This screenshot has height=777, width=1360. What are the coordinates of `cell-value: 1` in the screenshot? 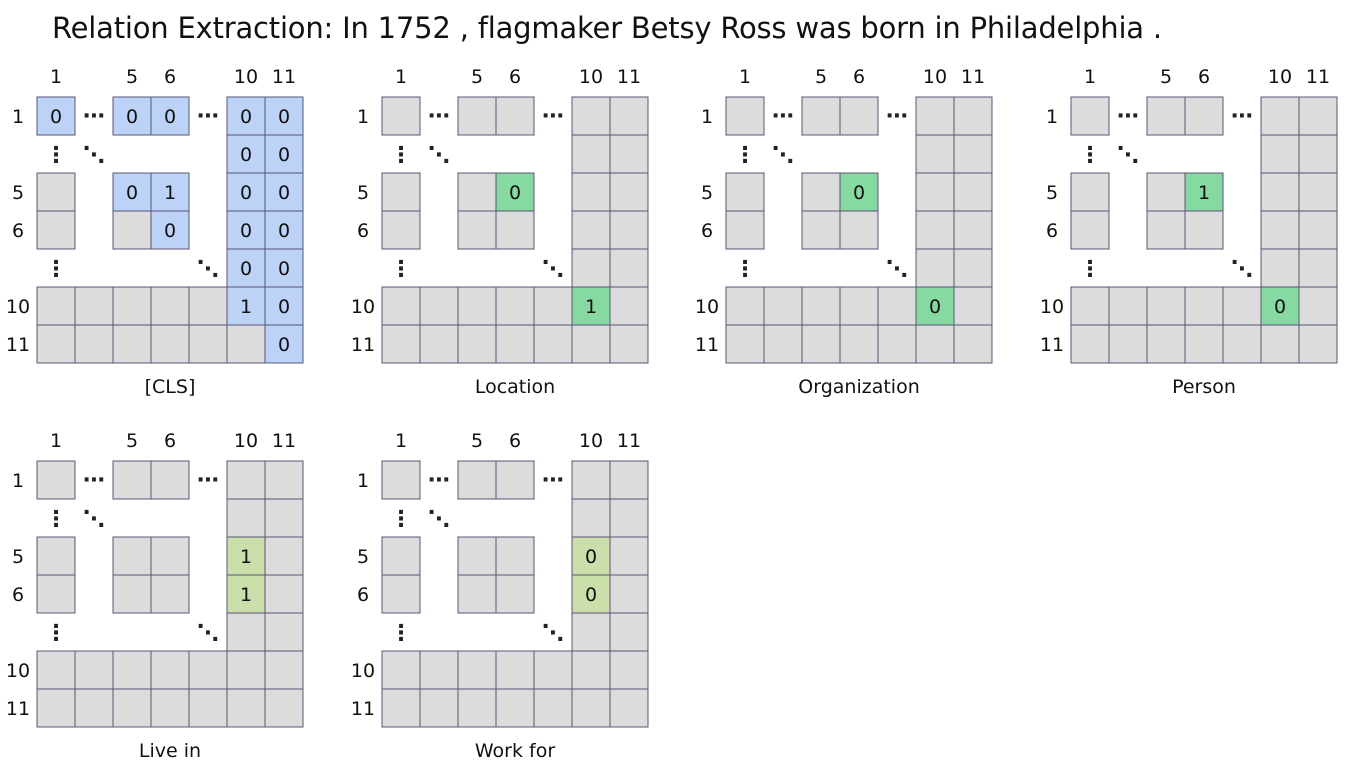 It's located at (591, 307).